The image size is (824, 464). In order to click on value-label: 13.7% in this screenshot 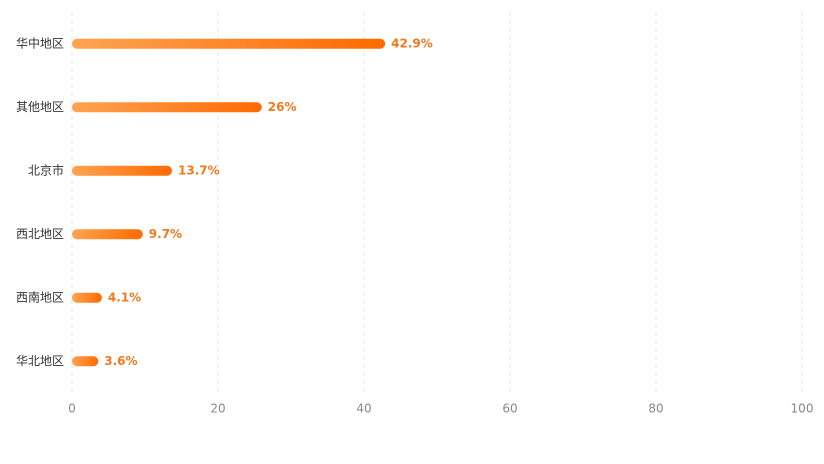, I will do `click(199, 170)`.